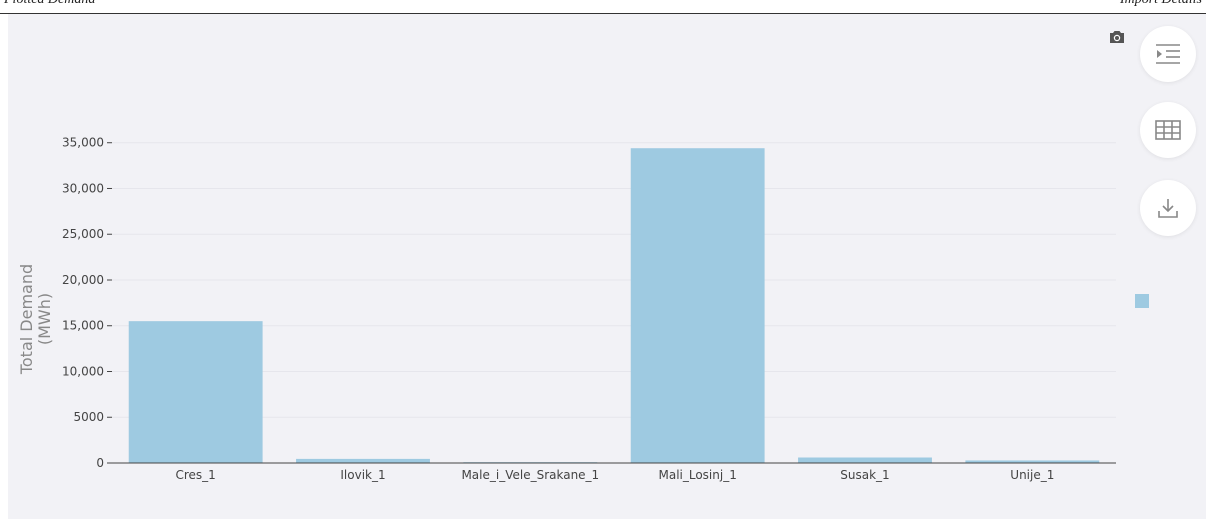 The width and height of the screenshot is (1206, 519). Describe the element at coordinates (362, 475) in the screenshot. I see `x-tick-label: Ilovik_1` at that location.